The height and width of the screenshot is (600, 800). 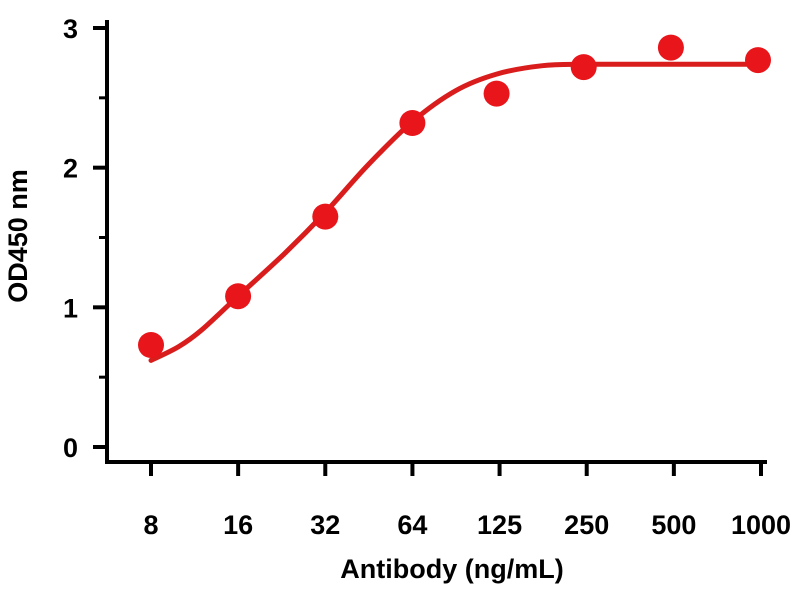 I want to click on x-tick-label: 500, so click(x=673, y=525).